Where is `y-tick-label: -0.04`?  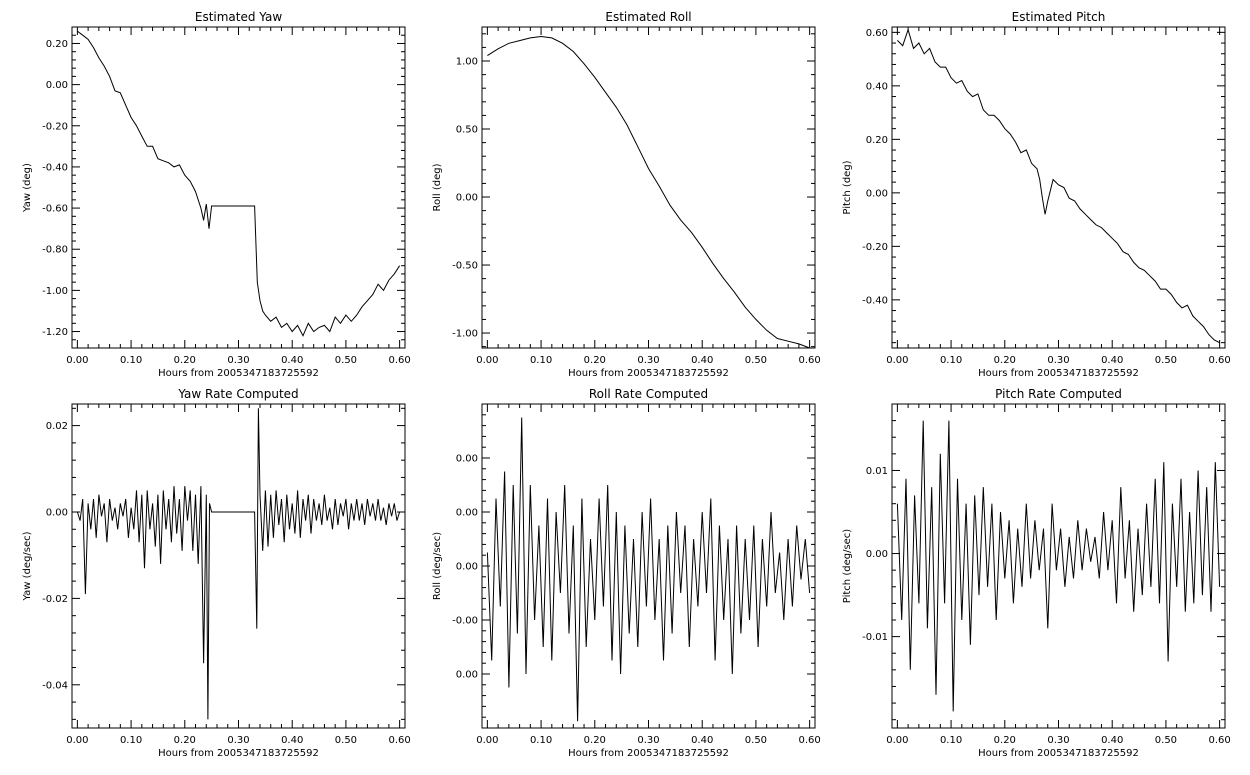
y-tick-label: -0.04 is located at coordinates (55, 685).